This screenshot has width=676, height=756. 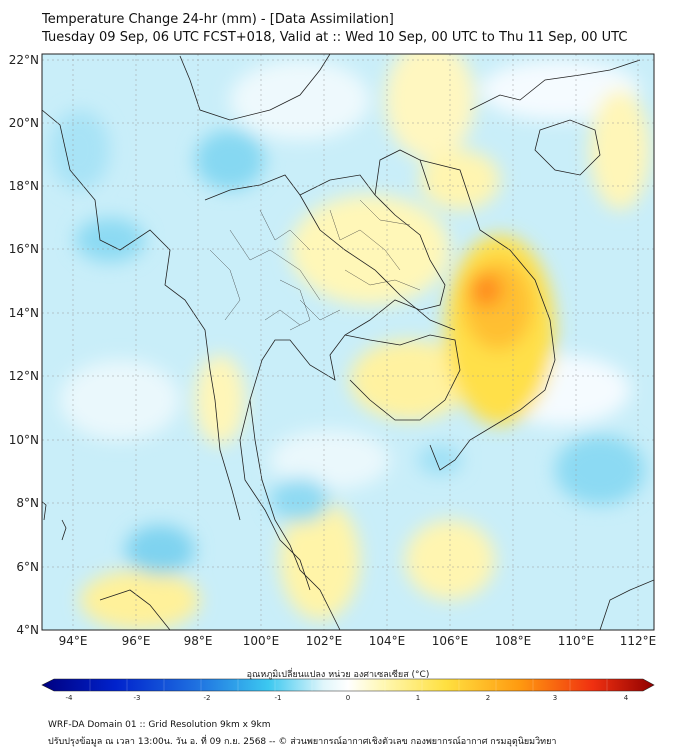 I want to click on lon-tick-label: 106°E, so click(x=450, y=641).